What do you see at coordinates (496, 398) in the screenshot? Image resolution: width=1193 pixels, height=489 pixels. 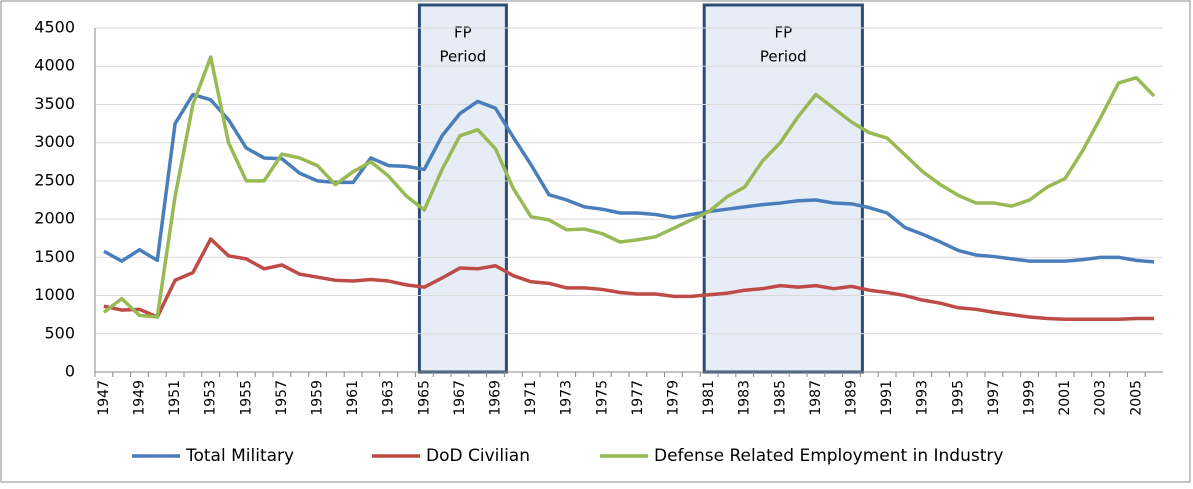 I see `x-tick-label: 1969` at bounding box center [496, 398].